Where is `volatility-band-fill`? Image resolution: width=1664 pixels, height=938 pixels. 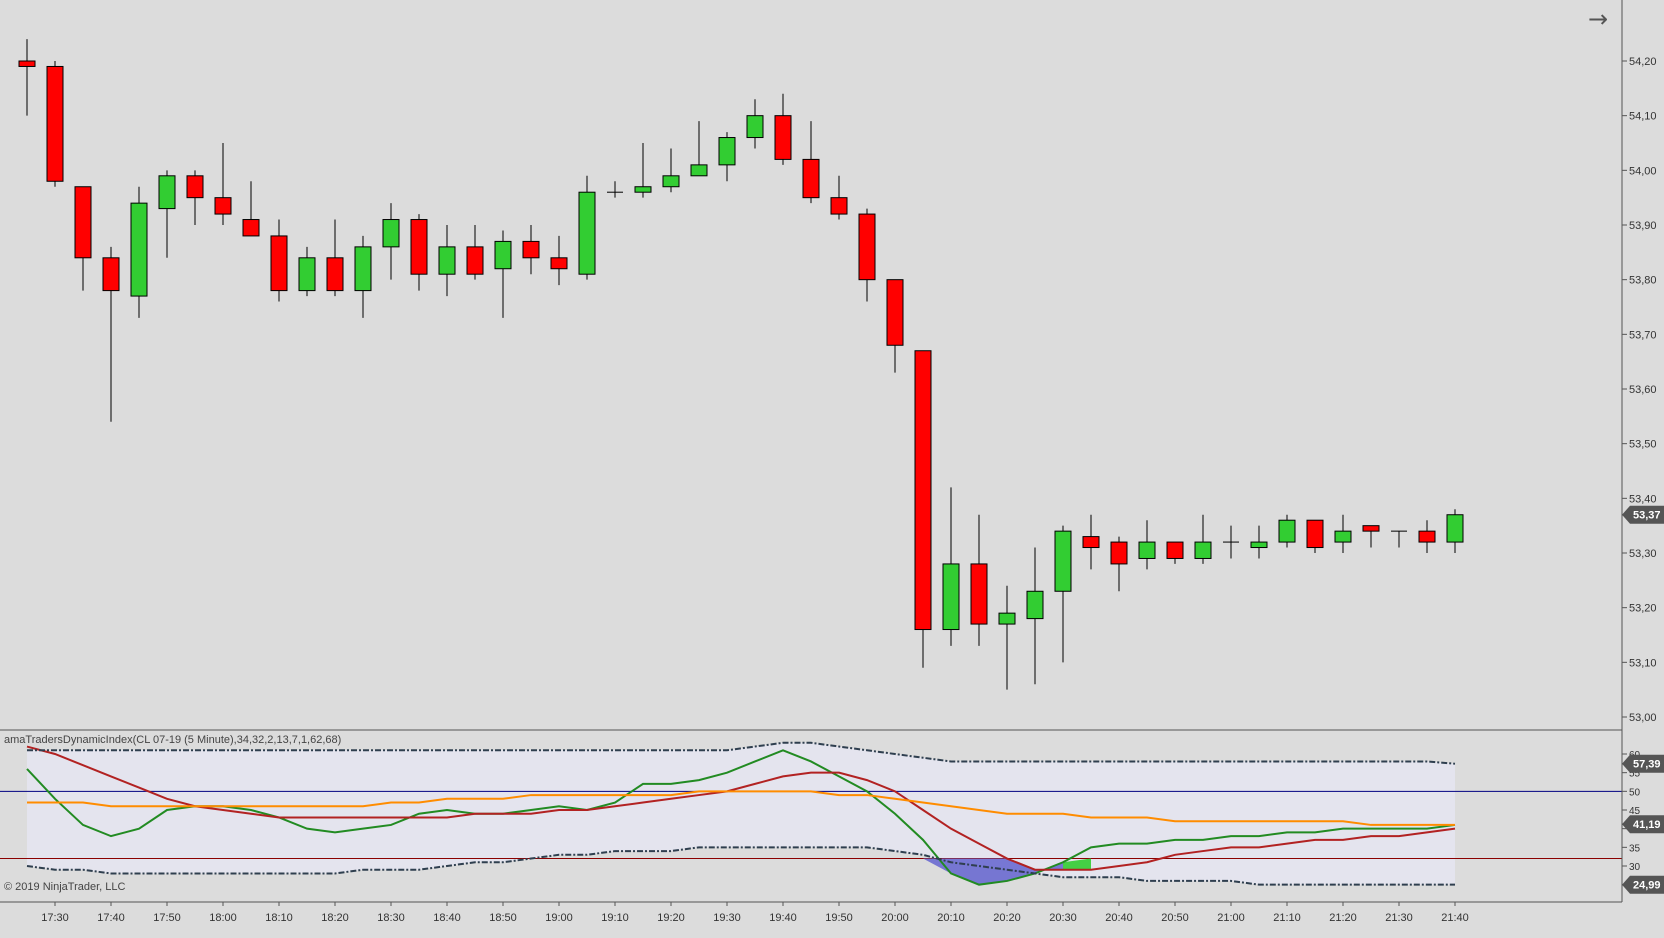 volatility-band-fill is located at coordinates (741, 813).